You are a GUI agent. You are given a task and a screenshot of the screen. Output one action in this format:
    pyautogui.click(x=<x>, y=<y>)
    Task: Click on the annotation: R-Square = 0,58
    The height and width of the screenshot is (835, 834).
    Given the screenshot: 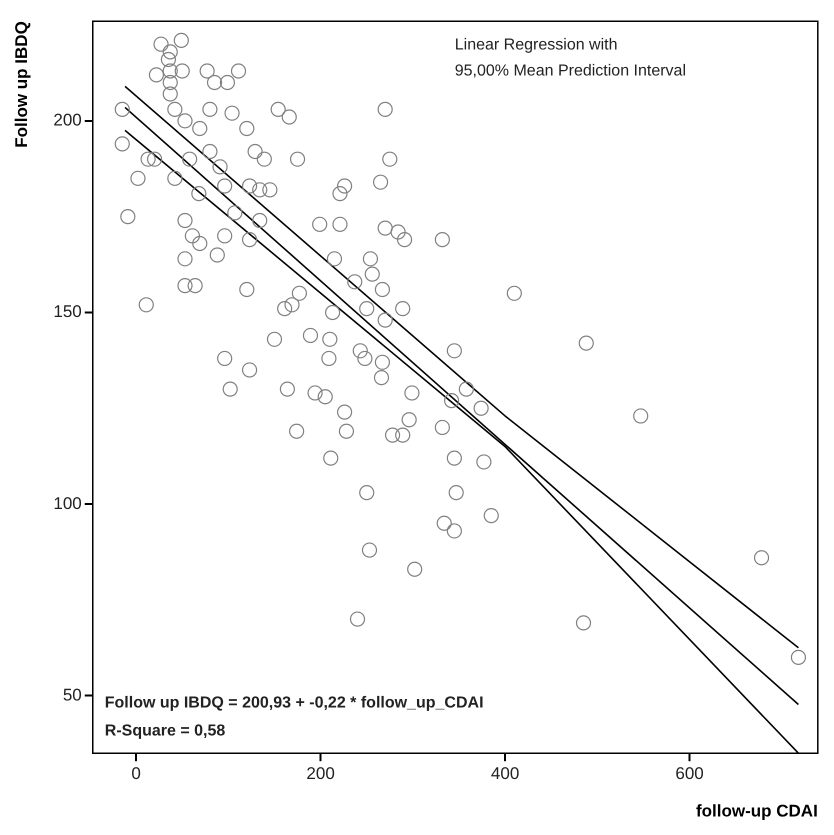 What is the action you would take?
    pyautogui.click(x=165, y=731)
    